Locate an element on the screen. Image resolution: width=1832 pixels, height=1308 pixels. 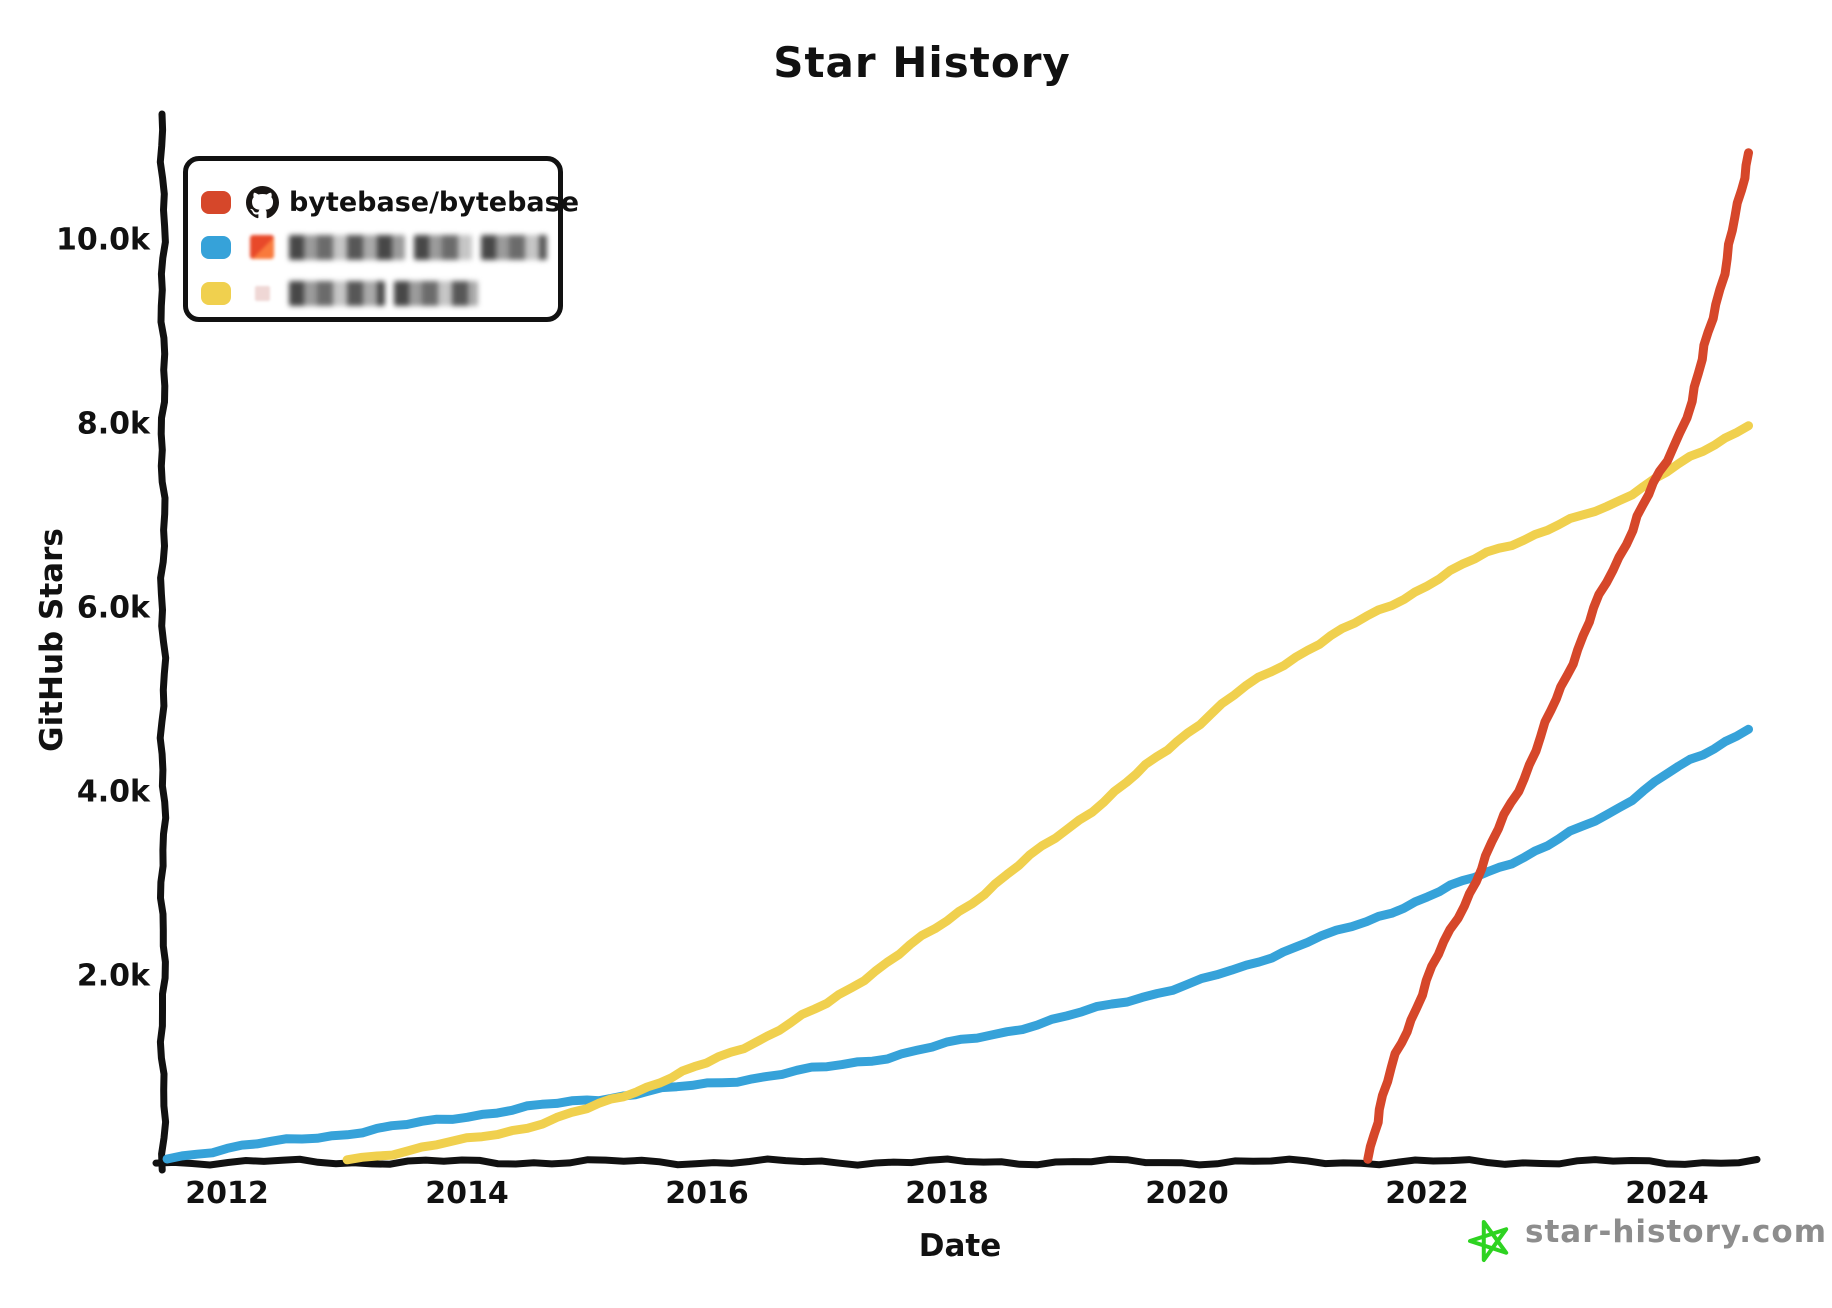
redacted-avatar-red-icon is located at coordinates (262, 247).